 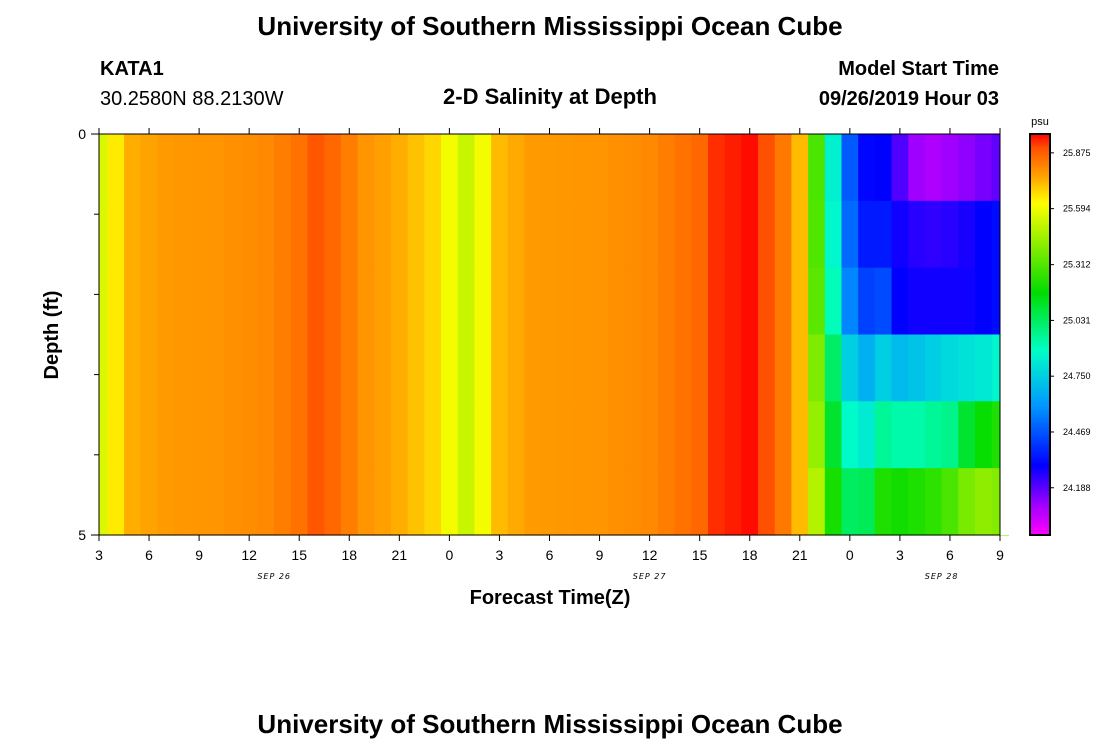 What do you see at coordinates (52, 335) in the screenshot?
I see `y-axis-label: Depth (ft)` at bounding box center [52, 335].